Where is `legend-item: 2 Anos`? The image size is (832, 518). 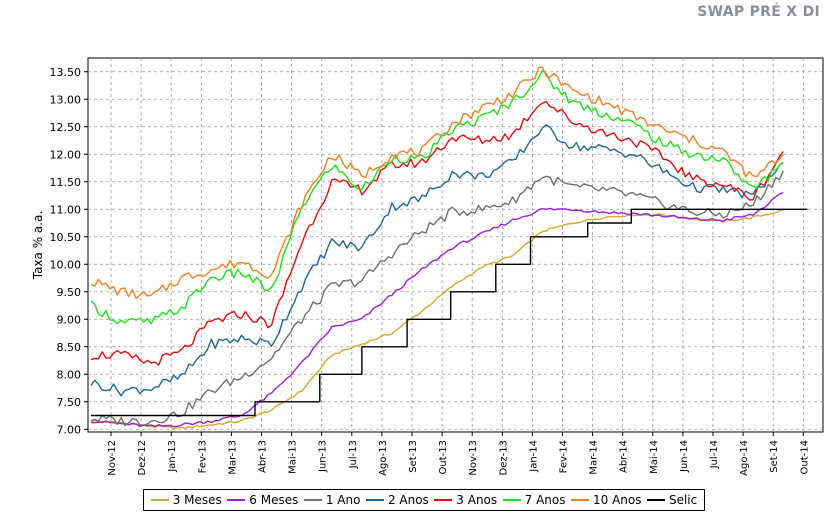 legend-item: 2 Anos is located at coordinates (397, 500).